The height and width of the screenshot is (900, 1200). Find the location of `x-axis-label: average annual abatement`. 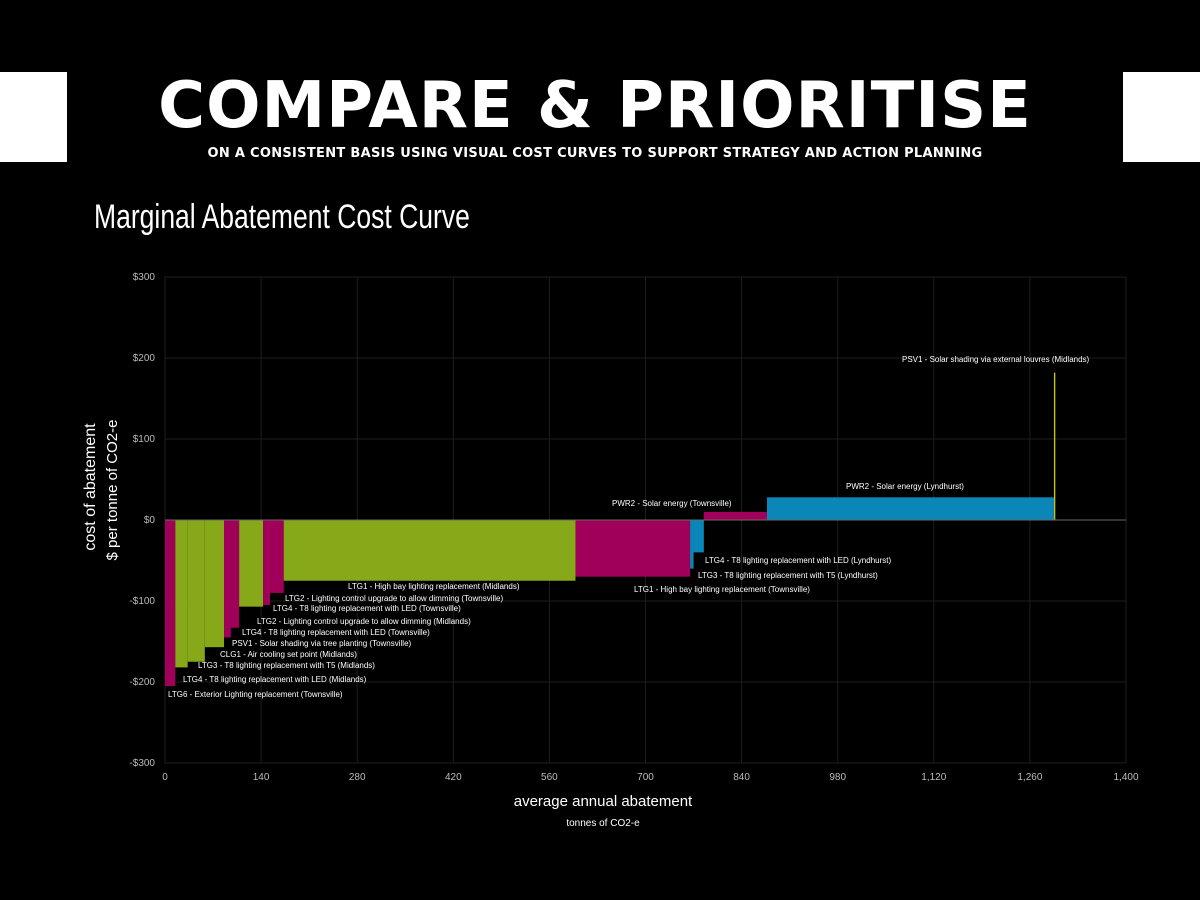

x-axis-label: average annual abatement is located at coordinates (603, 801).